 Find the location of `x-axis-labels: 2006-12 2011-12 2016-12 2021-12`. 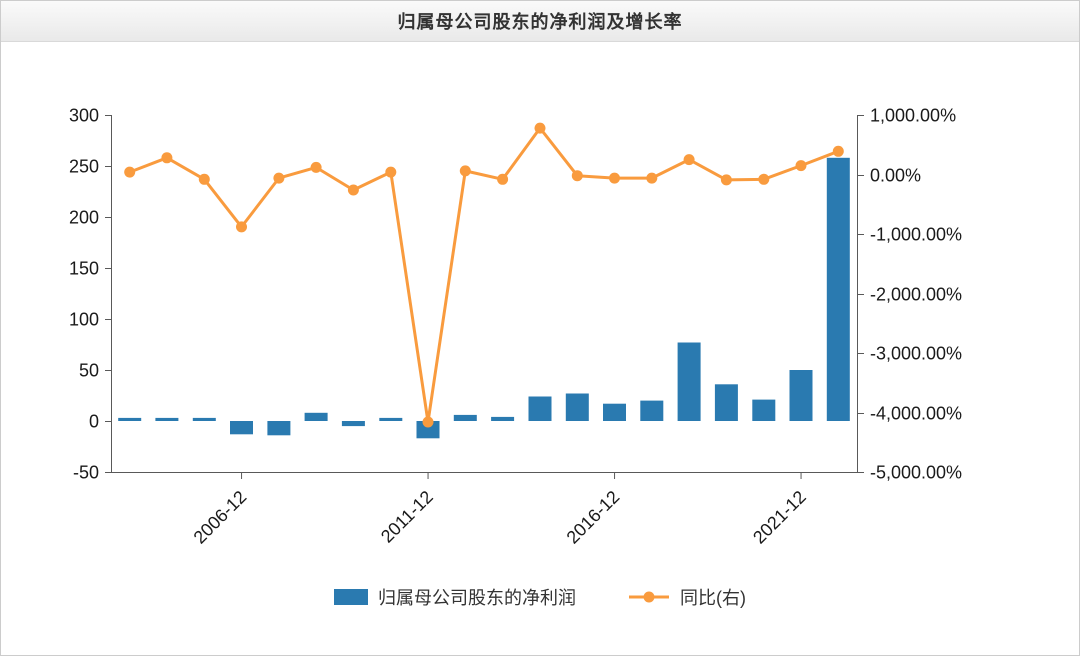

x-axis-labels: 2006-12 2011-12 2016-12 2021-12 is located at coordinates (500, 517).